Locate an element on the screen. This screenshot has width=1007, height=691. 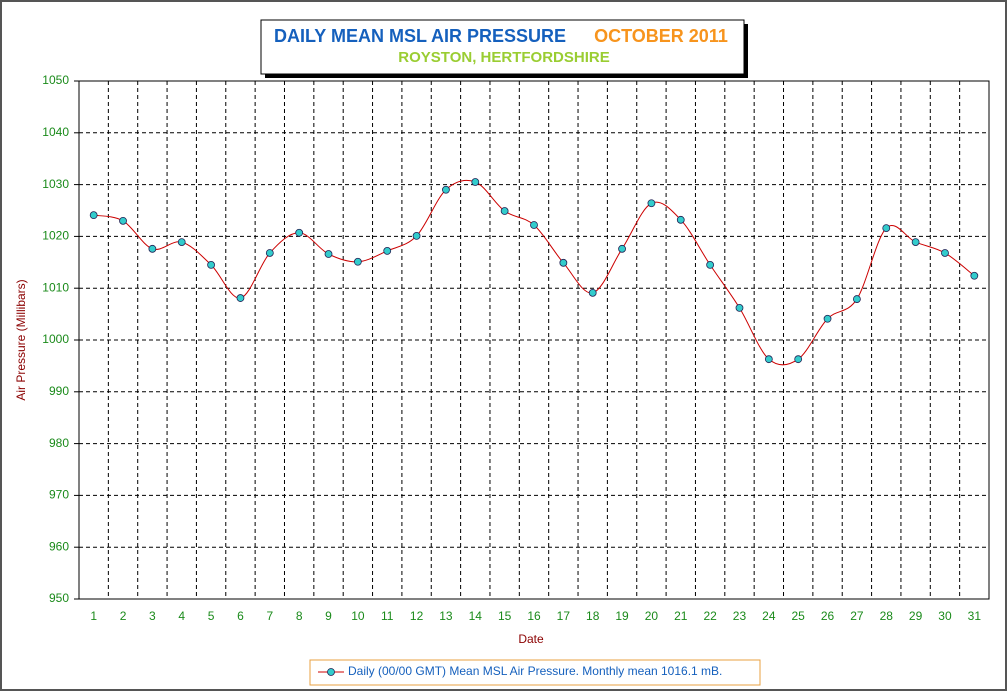
y-tick-label: 1000 is located at coordinates (55, 339).